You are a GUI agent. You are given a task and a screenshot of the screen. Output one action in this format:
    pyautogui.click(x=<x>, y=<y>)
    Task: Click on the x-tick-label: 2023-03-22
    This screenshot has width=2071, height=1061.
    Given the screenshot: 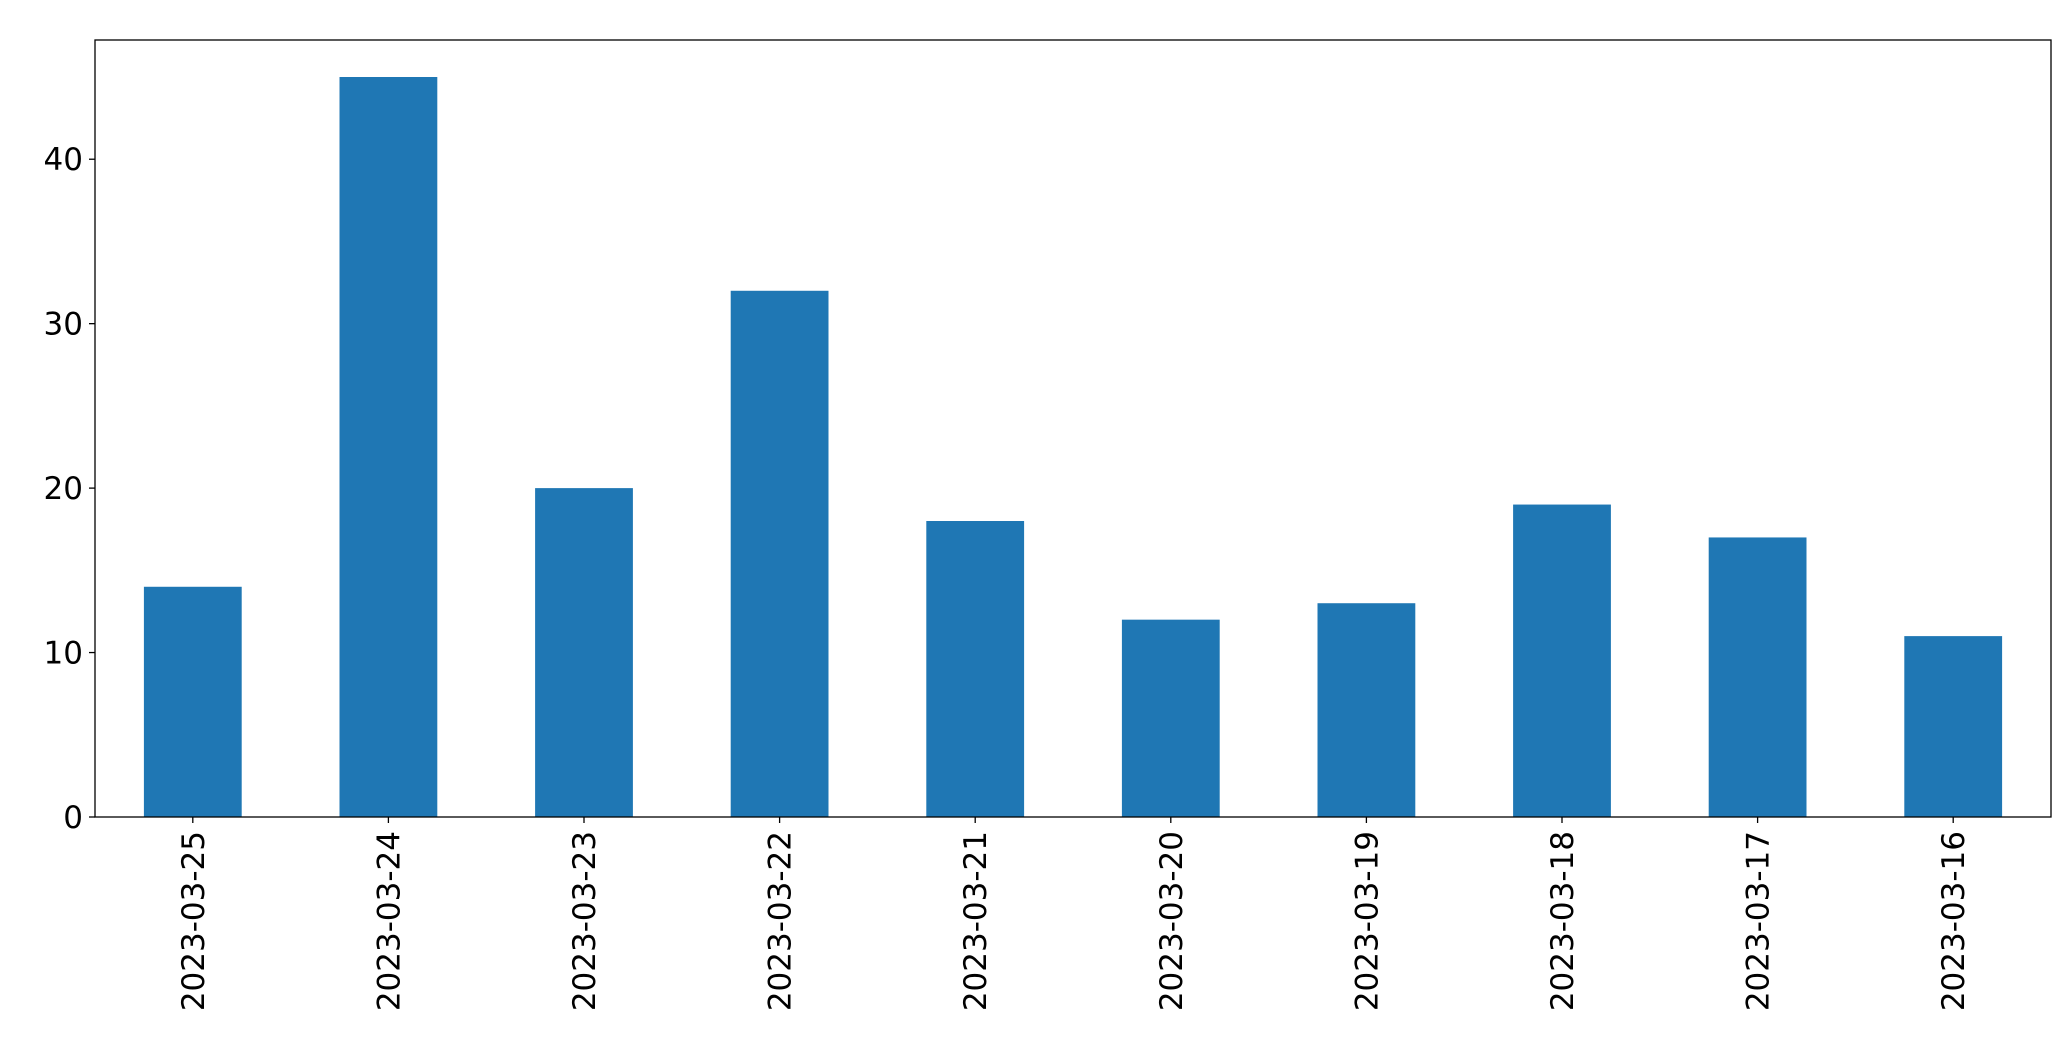 What is the action you would take?
    pyautogui.click(x=781, y=921)
    